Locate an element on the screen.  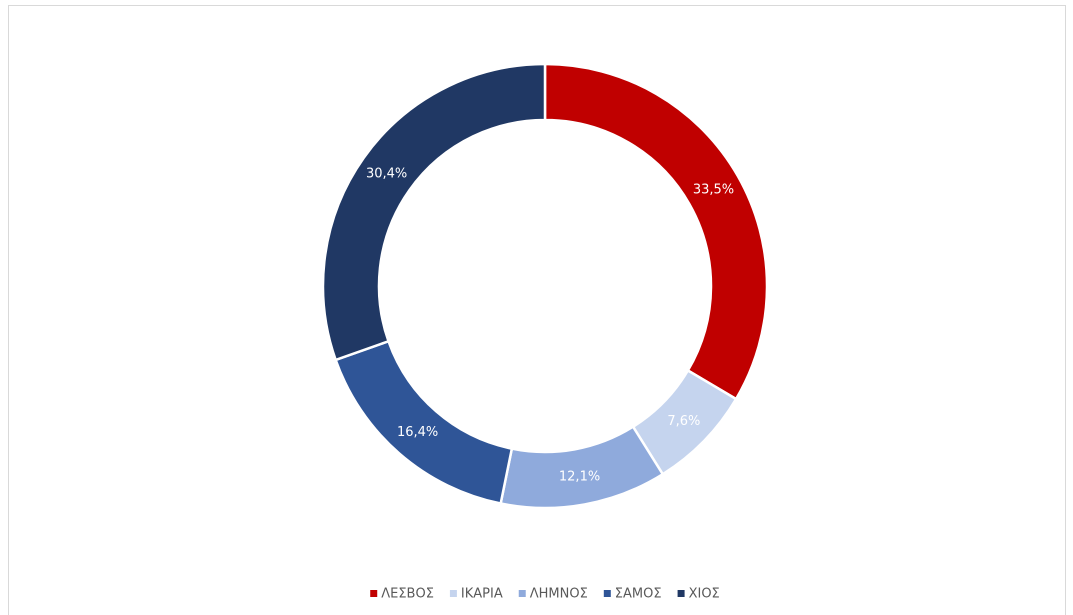
data-label: 33,5% is located at coordinates (713, 189).